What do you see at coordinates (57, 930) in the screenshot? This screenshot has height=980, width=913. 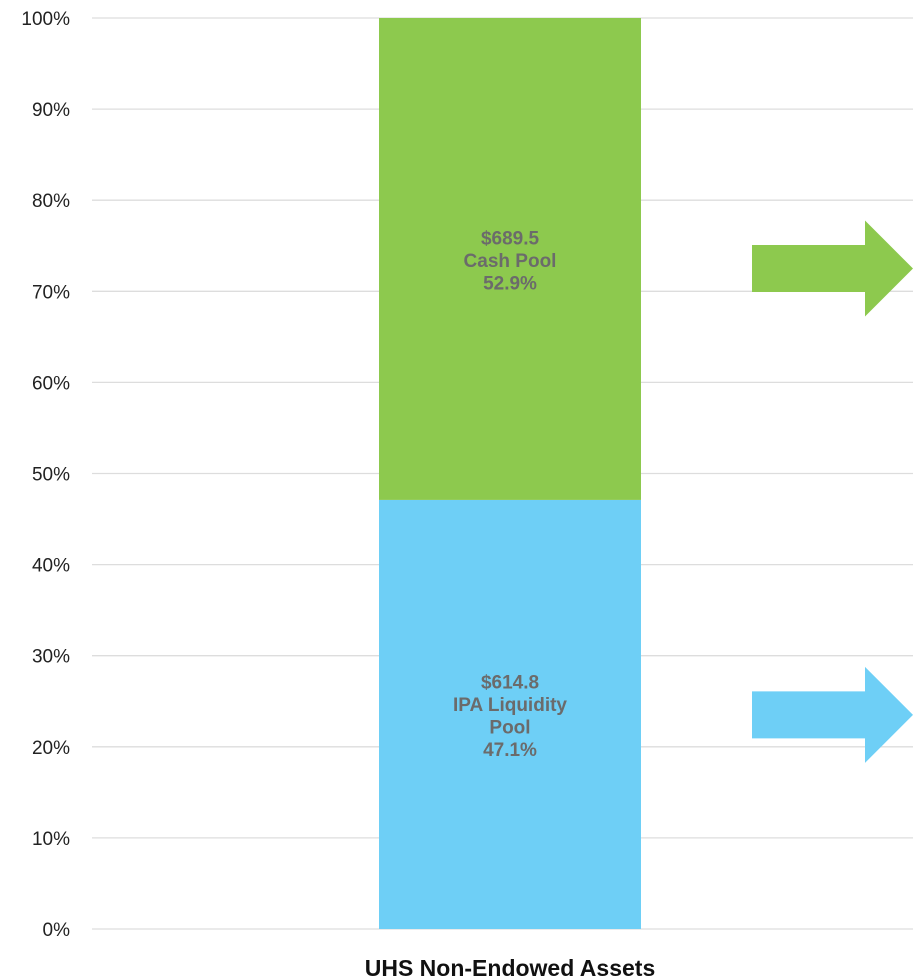 I see `y-tick-label: 0%` at bounding box center [57, 930].